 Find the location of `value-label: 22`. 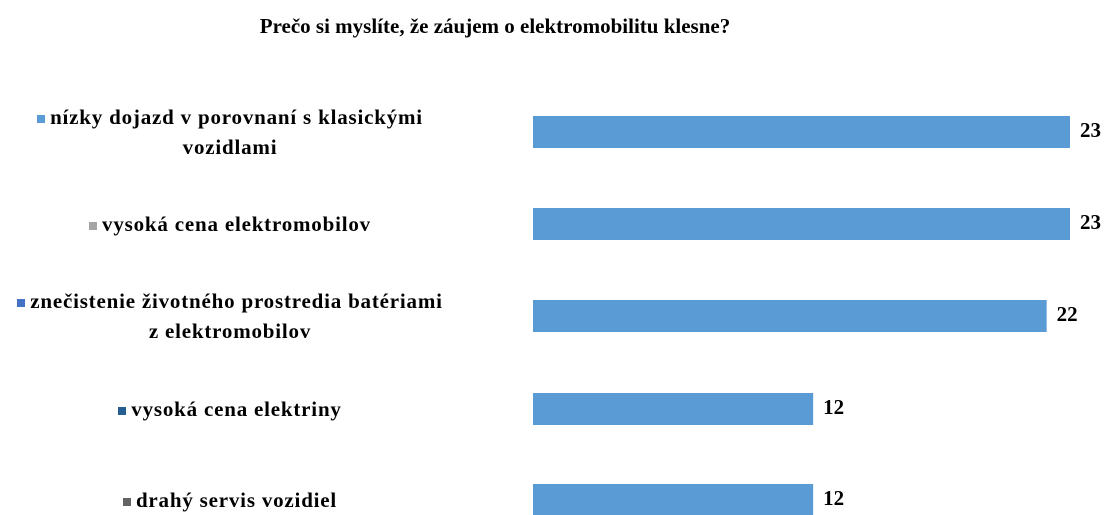

value-label: 22 is located at coordinates (1067, 314).